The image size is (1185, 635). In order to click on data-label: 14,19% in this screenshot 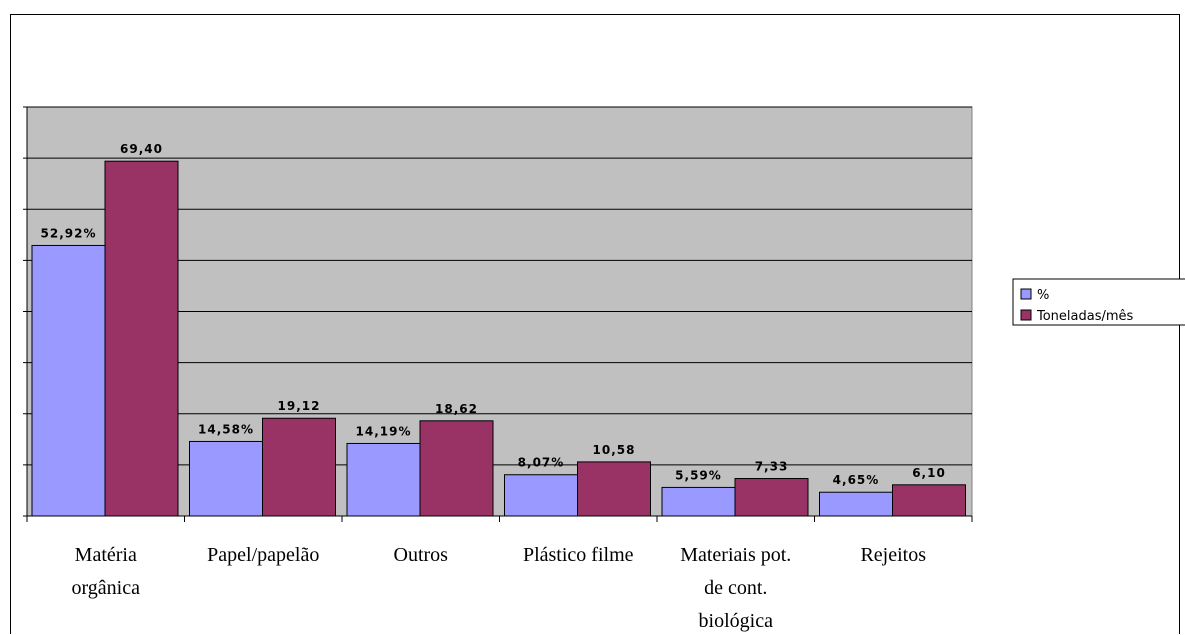, I will do `click(384, 431)`.